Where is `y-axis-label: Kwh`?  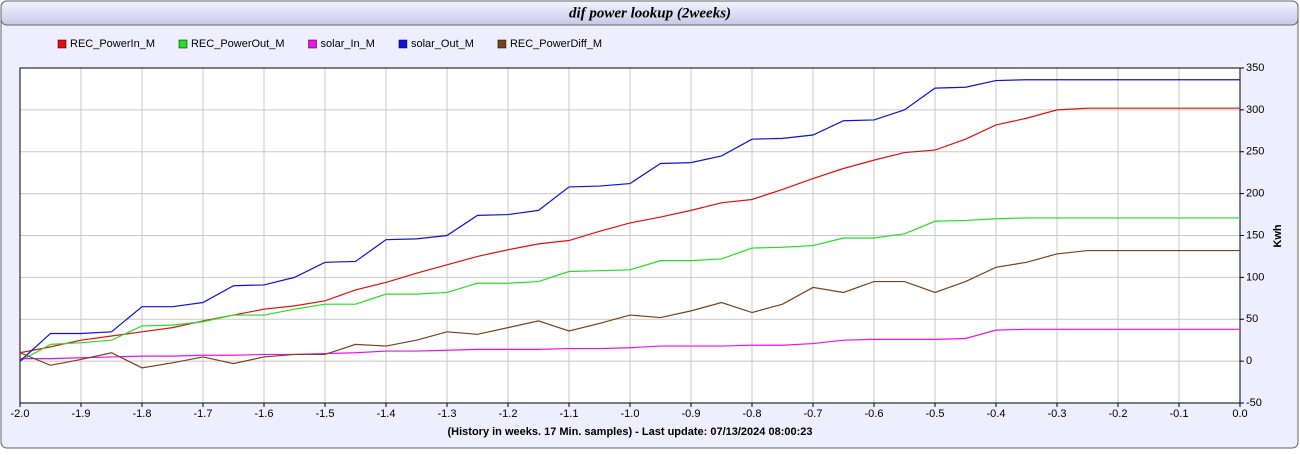 y-axis-label: Kwh is located at coordinates (1278, 236).